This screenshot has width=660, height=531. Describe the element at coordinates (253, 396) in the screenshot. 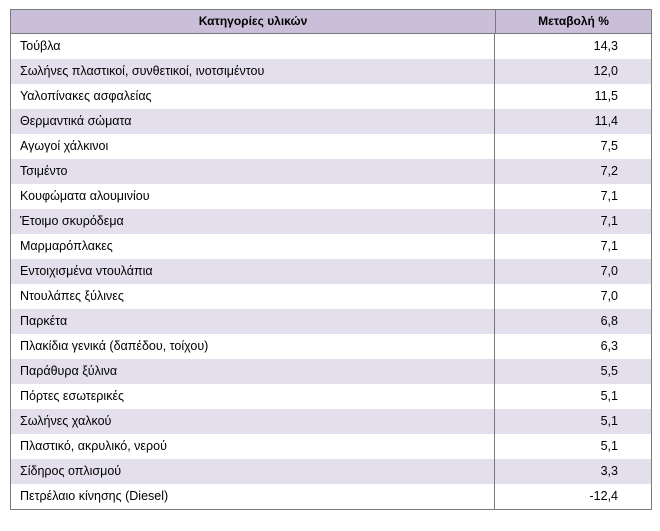

I see `category-cell: Πόρτες εσωτερικές` at that location.